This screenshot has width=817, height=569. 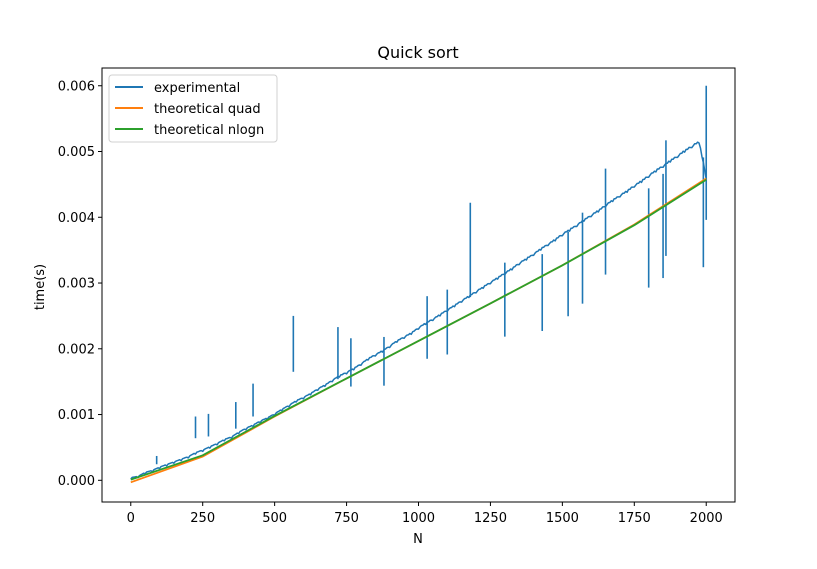 What do you see at coordinates (40, 287) in the screenshot?
I see `y-axis-label: time(s)` at bounding box center [40, 287].